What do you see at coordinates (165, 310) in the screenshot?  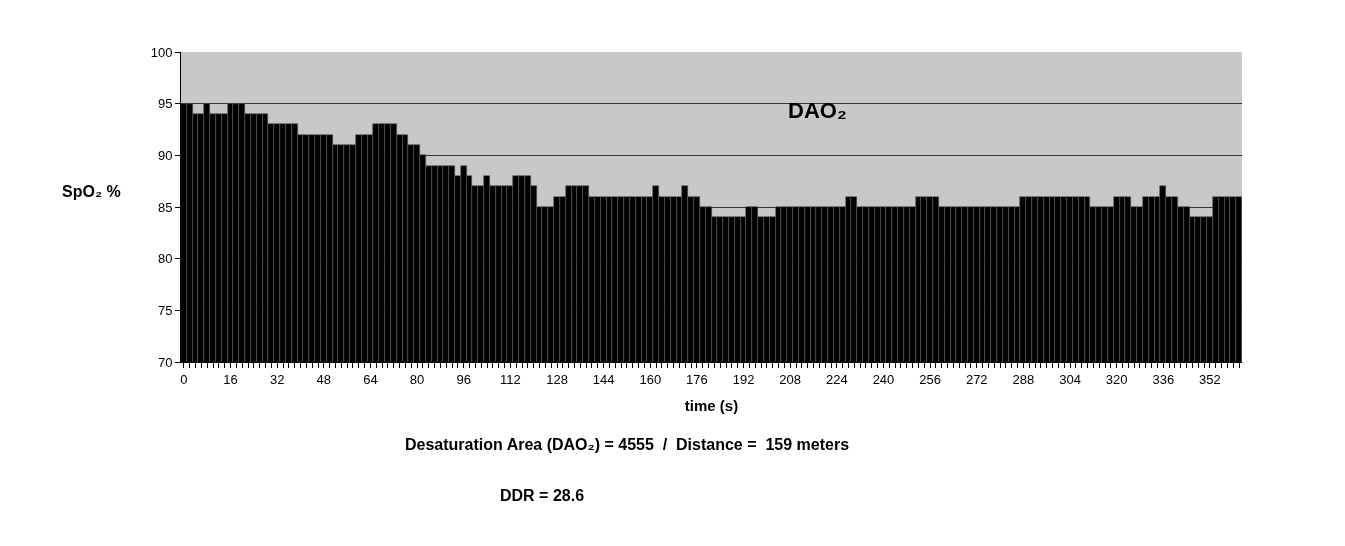 I see `y-tick-label: 75` at bounding box center [165, 310].